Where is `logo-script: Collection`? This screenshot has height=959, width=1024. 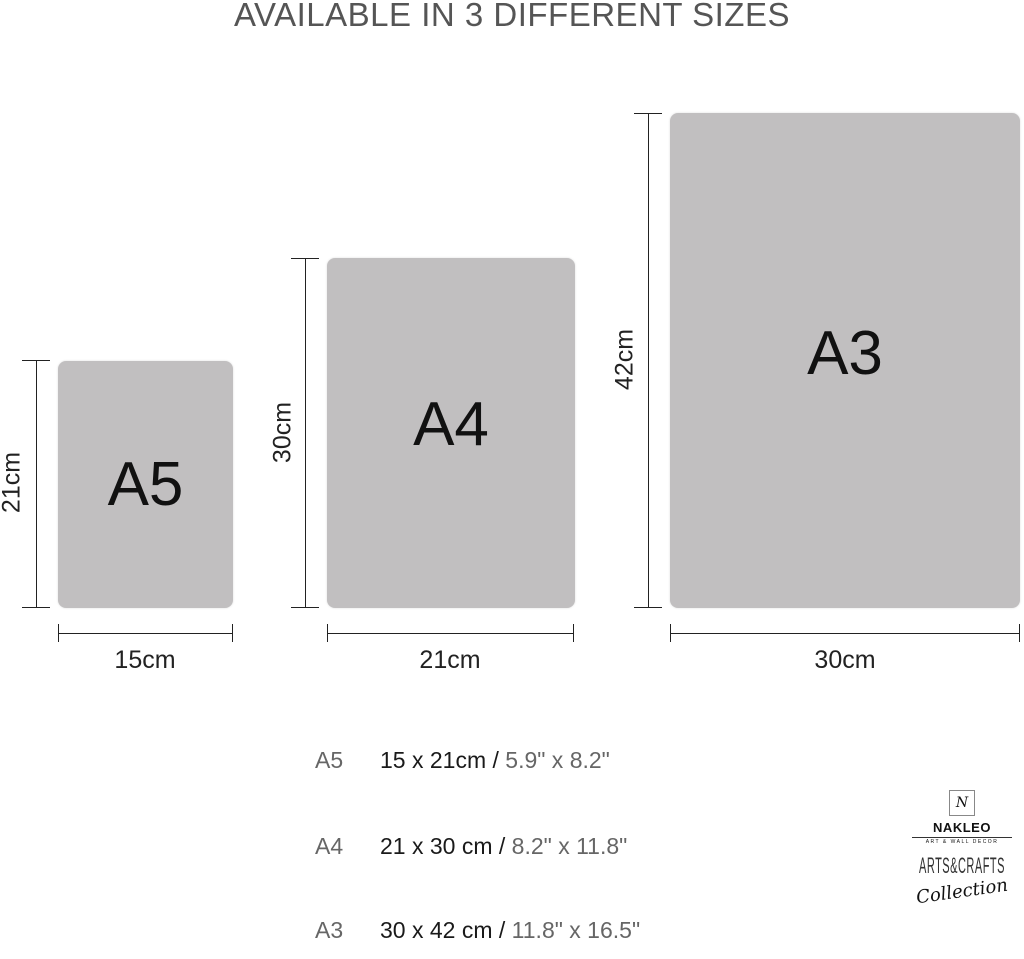 logo-script: Collection is located at coordinates (962, 891).